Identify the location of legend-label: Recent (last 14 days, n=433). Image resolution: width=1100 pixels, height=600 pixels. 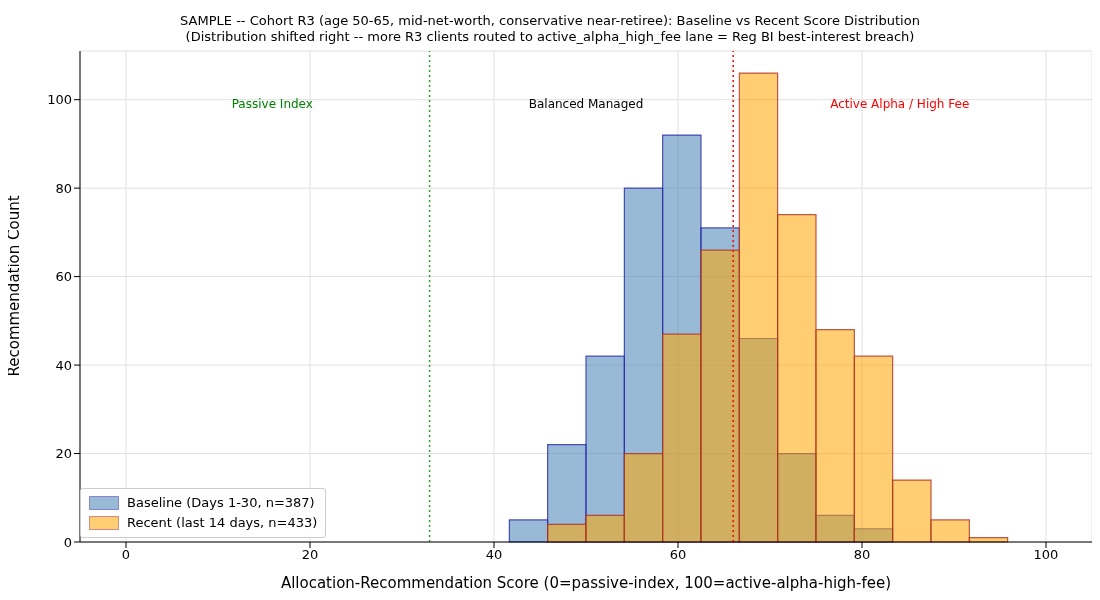
(222, 523).